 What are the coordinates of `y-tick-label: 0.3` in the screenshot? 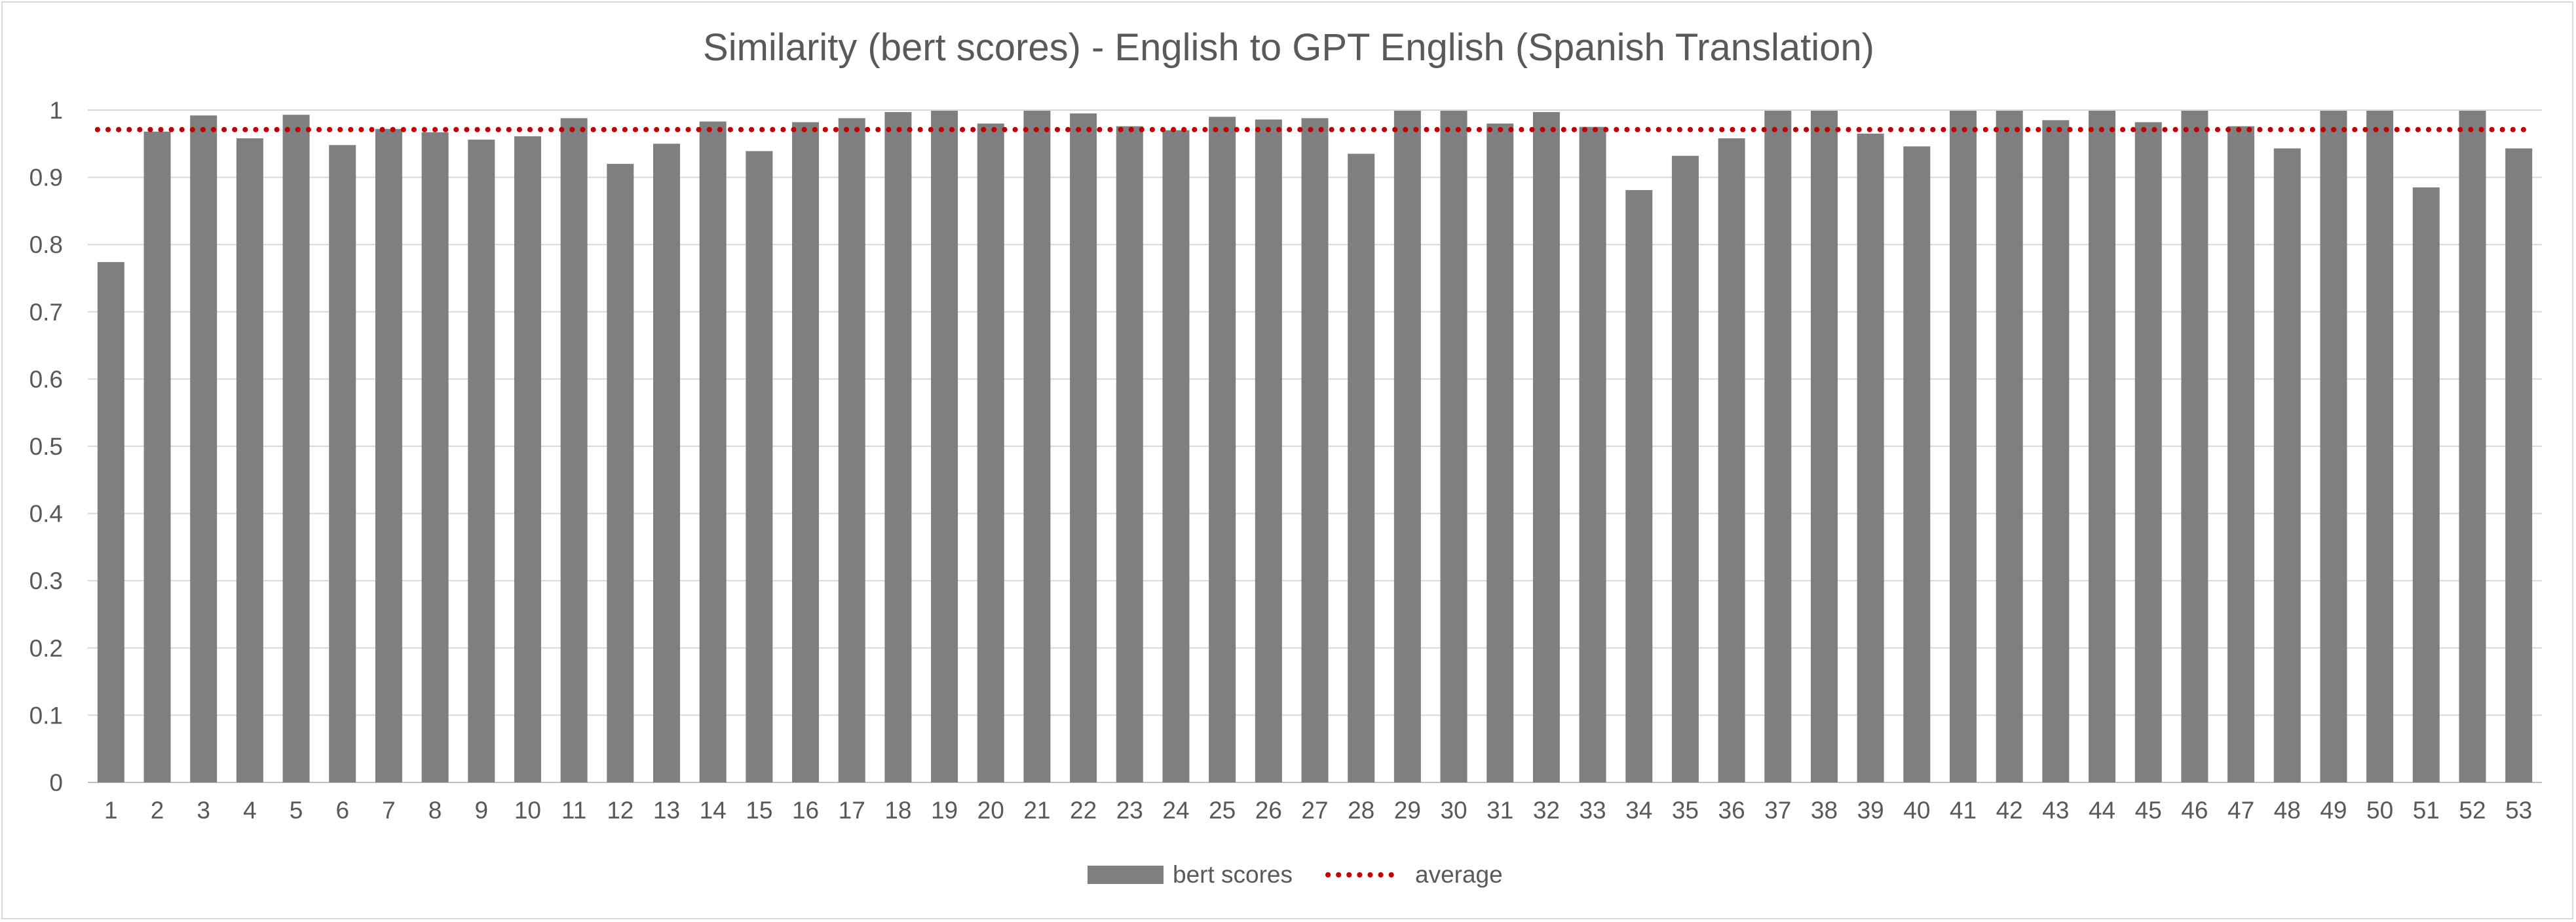 It's located at (46, 580).